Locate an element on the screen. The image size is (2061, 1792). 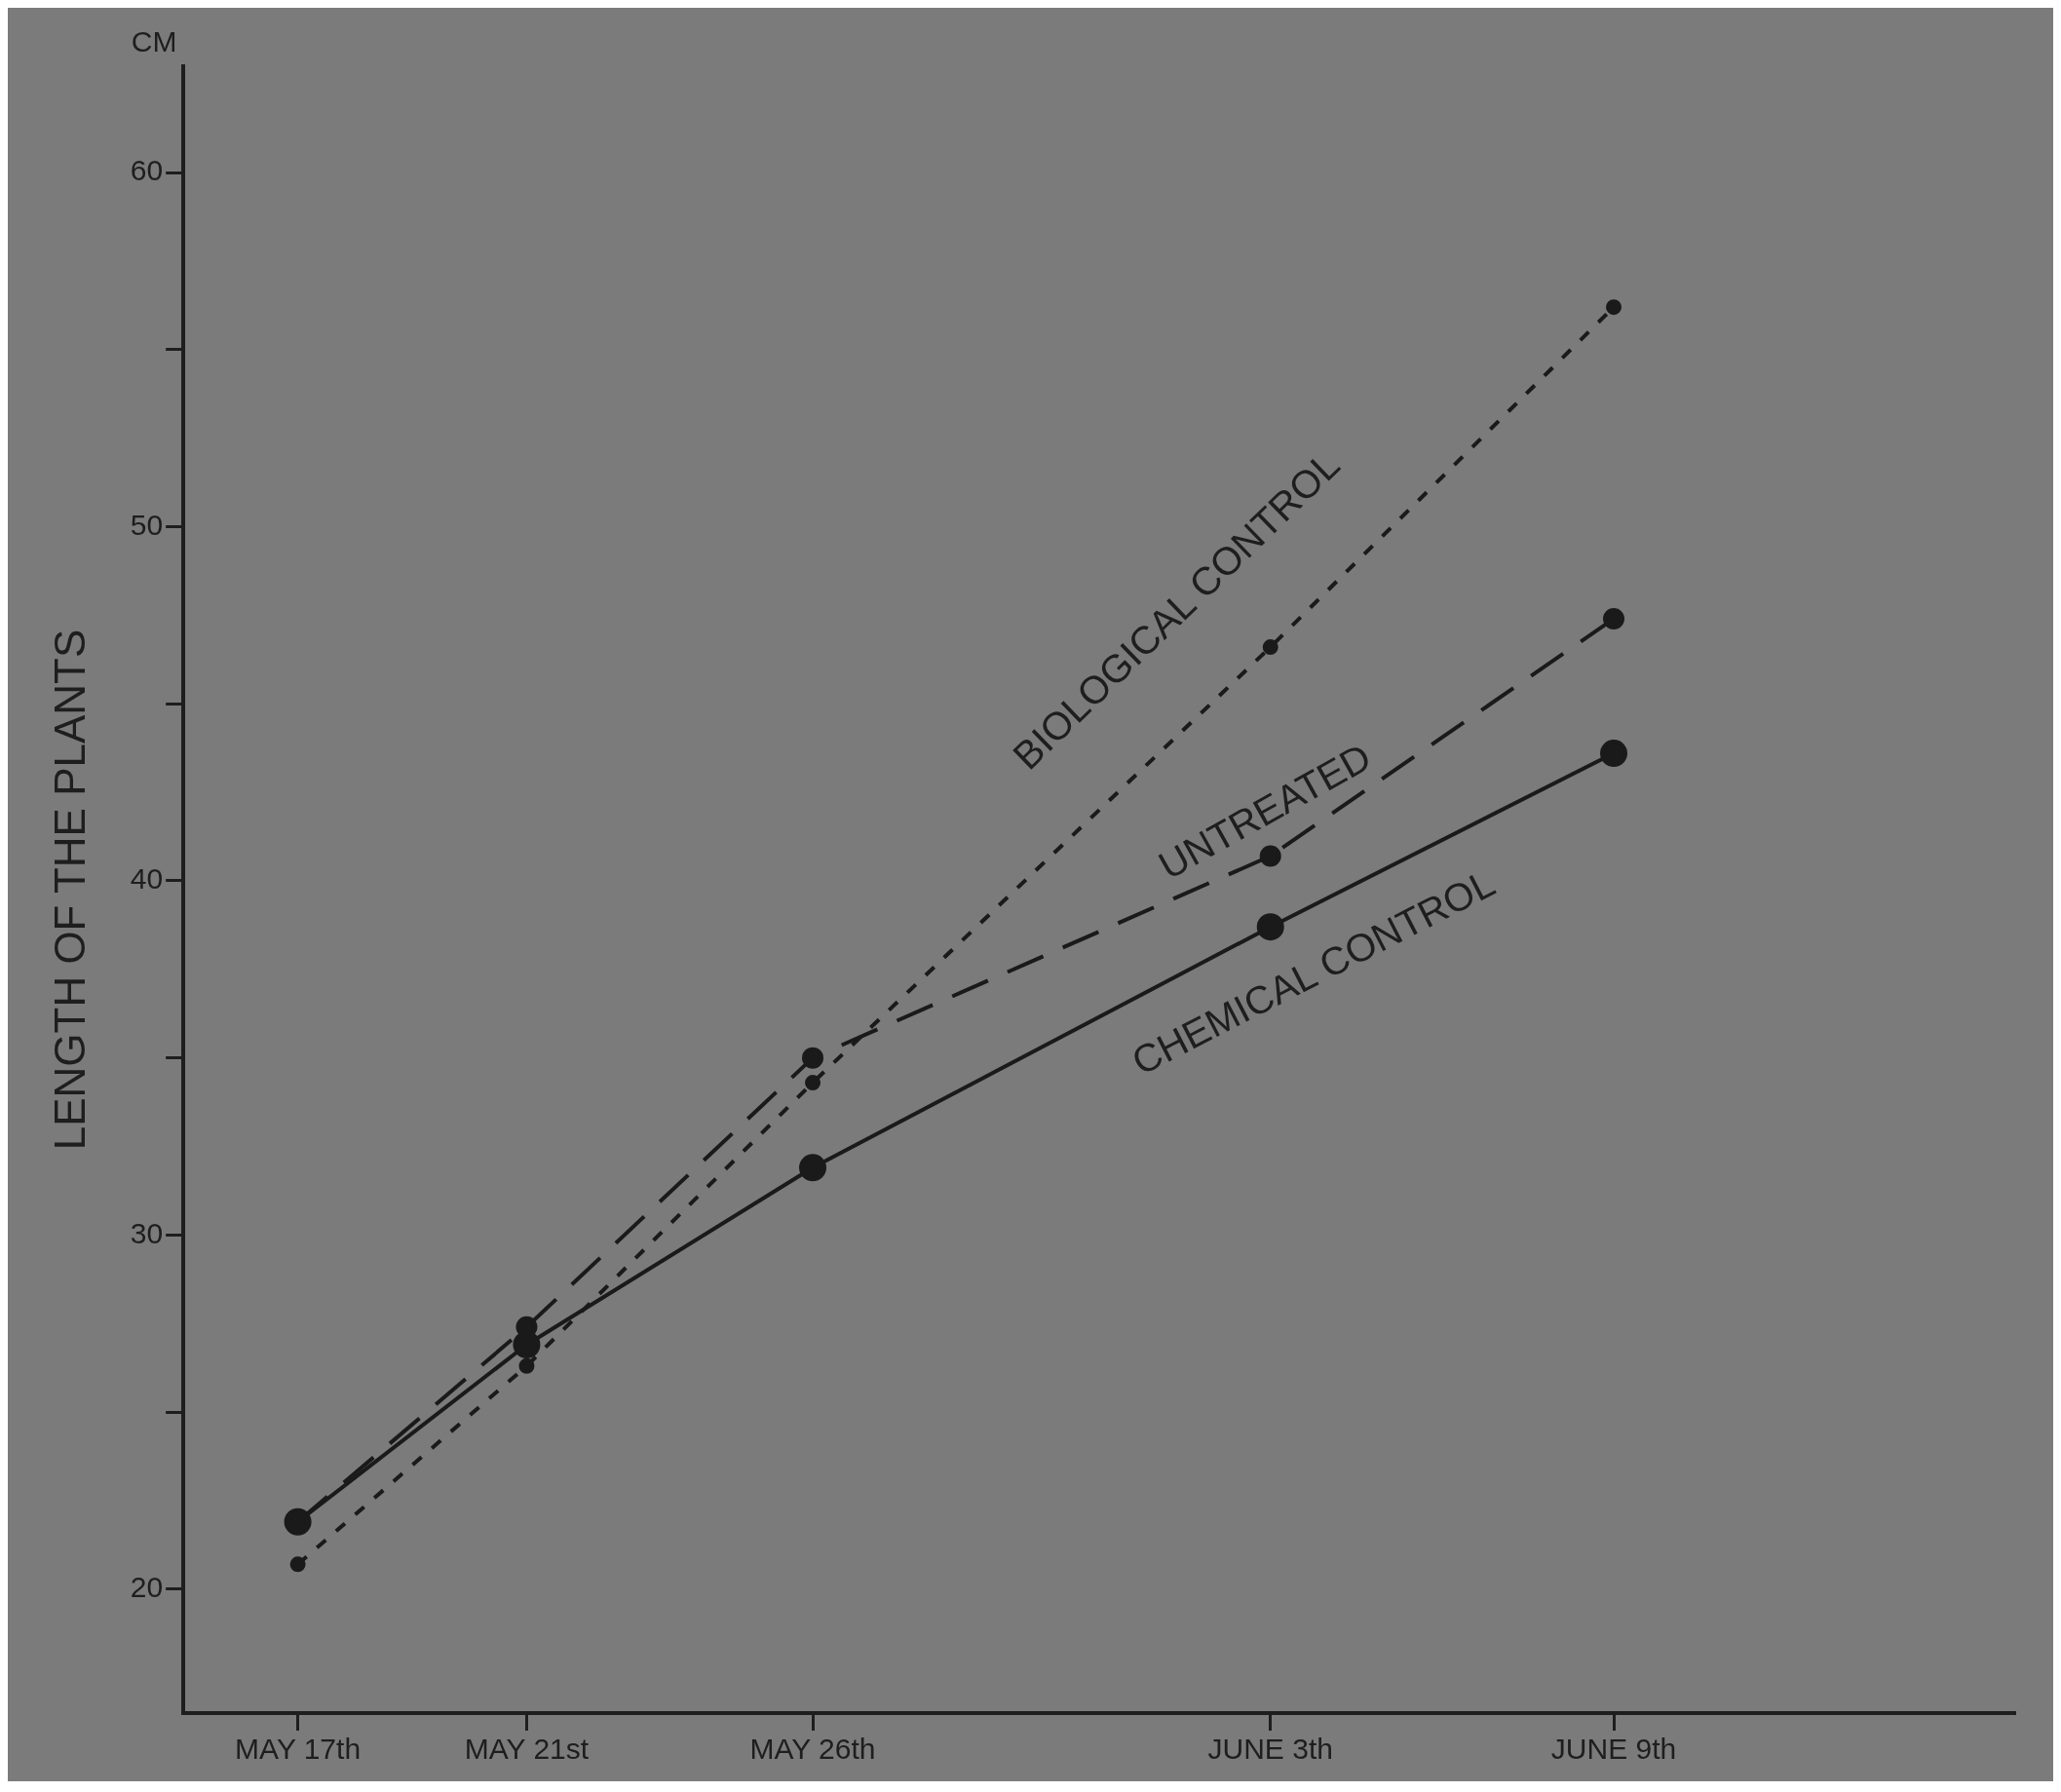
y-tick-label: 20 is located at coordinates (147, 1587).